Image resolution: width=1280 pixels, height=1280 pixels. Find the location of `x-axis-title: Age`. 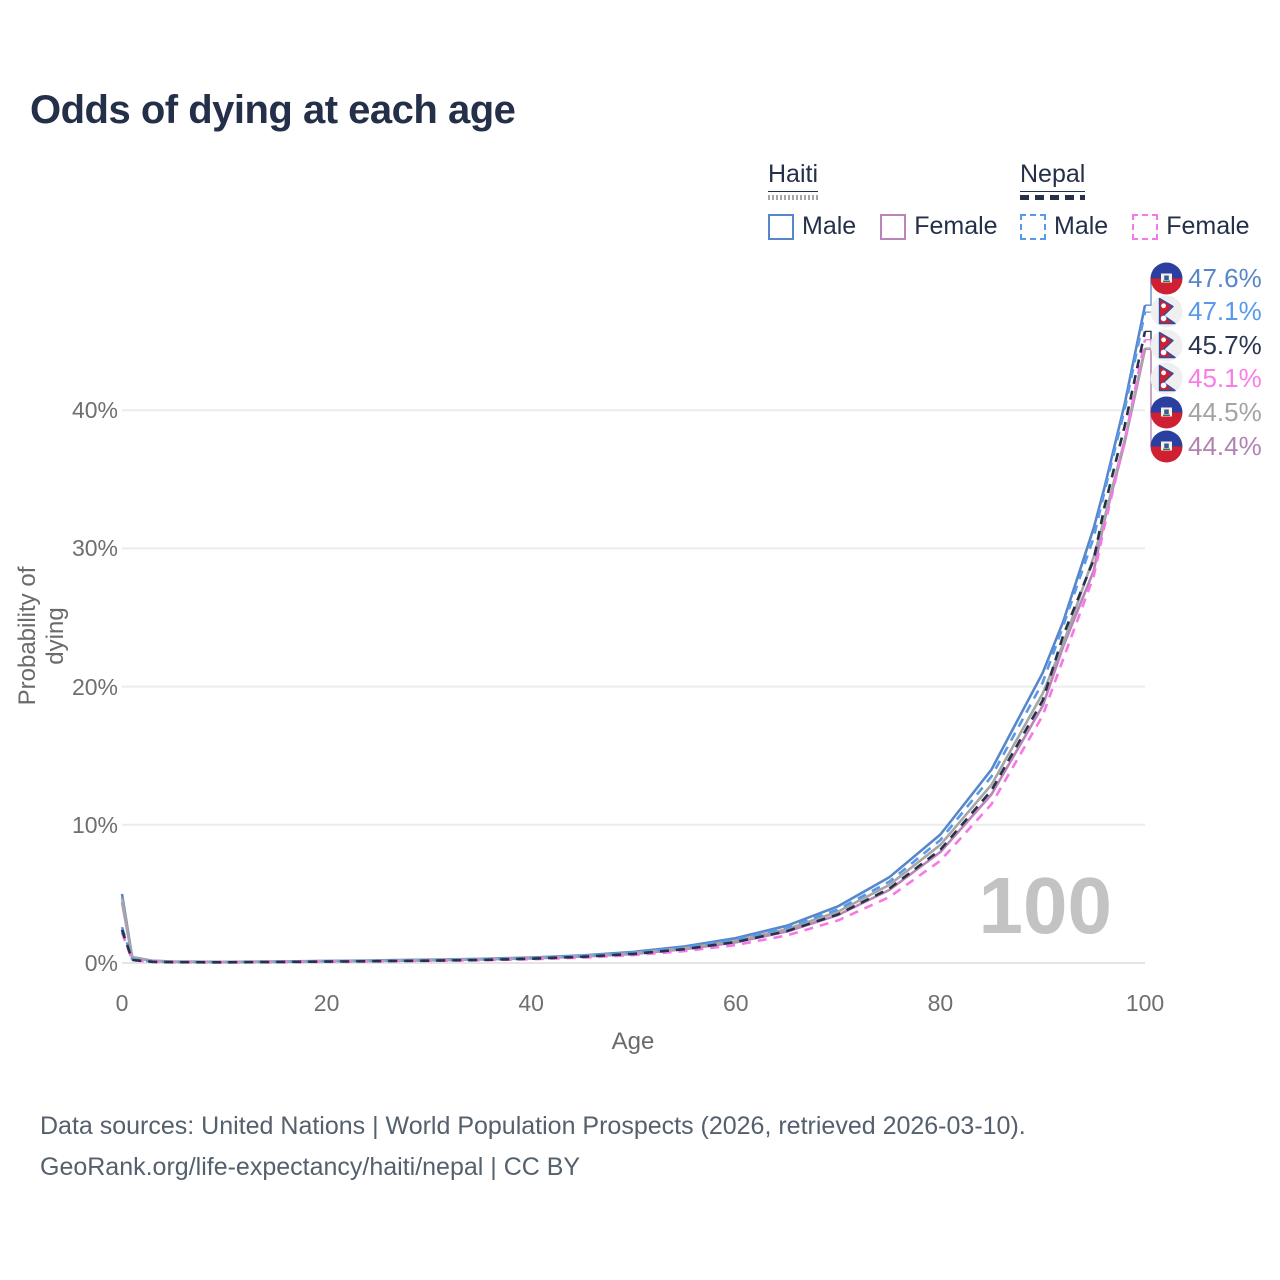

x-axis-title: Age is located at coordinates (633, 1041).